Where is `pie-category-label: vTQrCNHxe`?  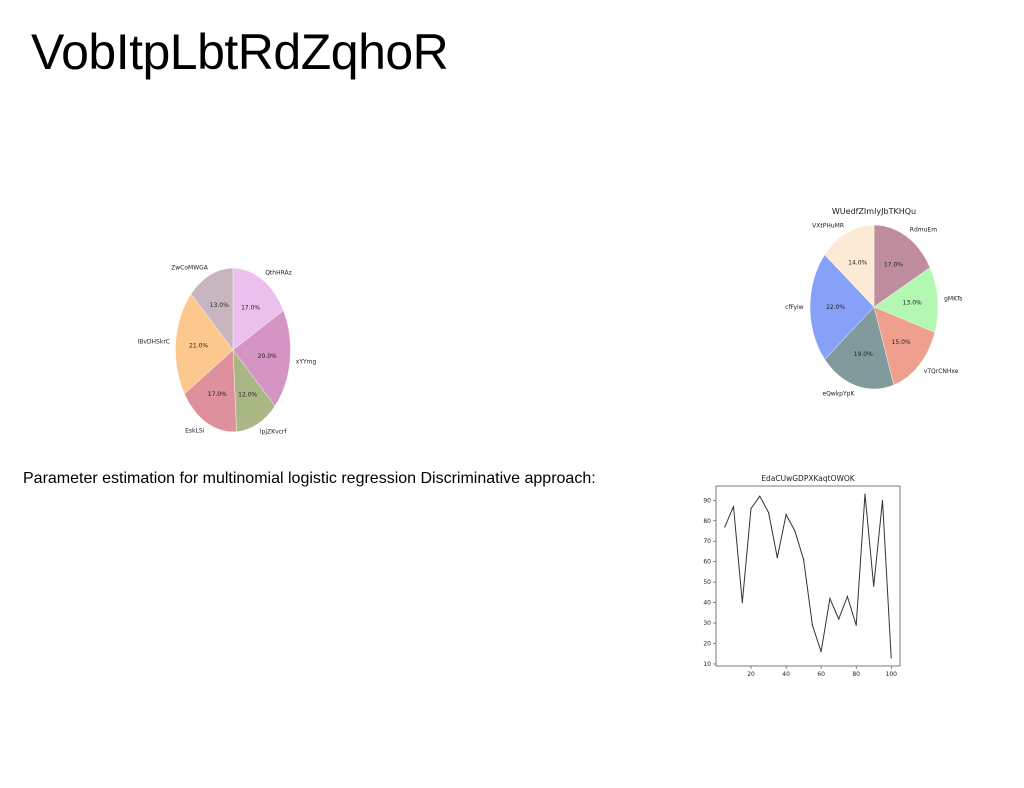 pie-category-label: vTQrCNHxe is located at coordinates (941, 371).